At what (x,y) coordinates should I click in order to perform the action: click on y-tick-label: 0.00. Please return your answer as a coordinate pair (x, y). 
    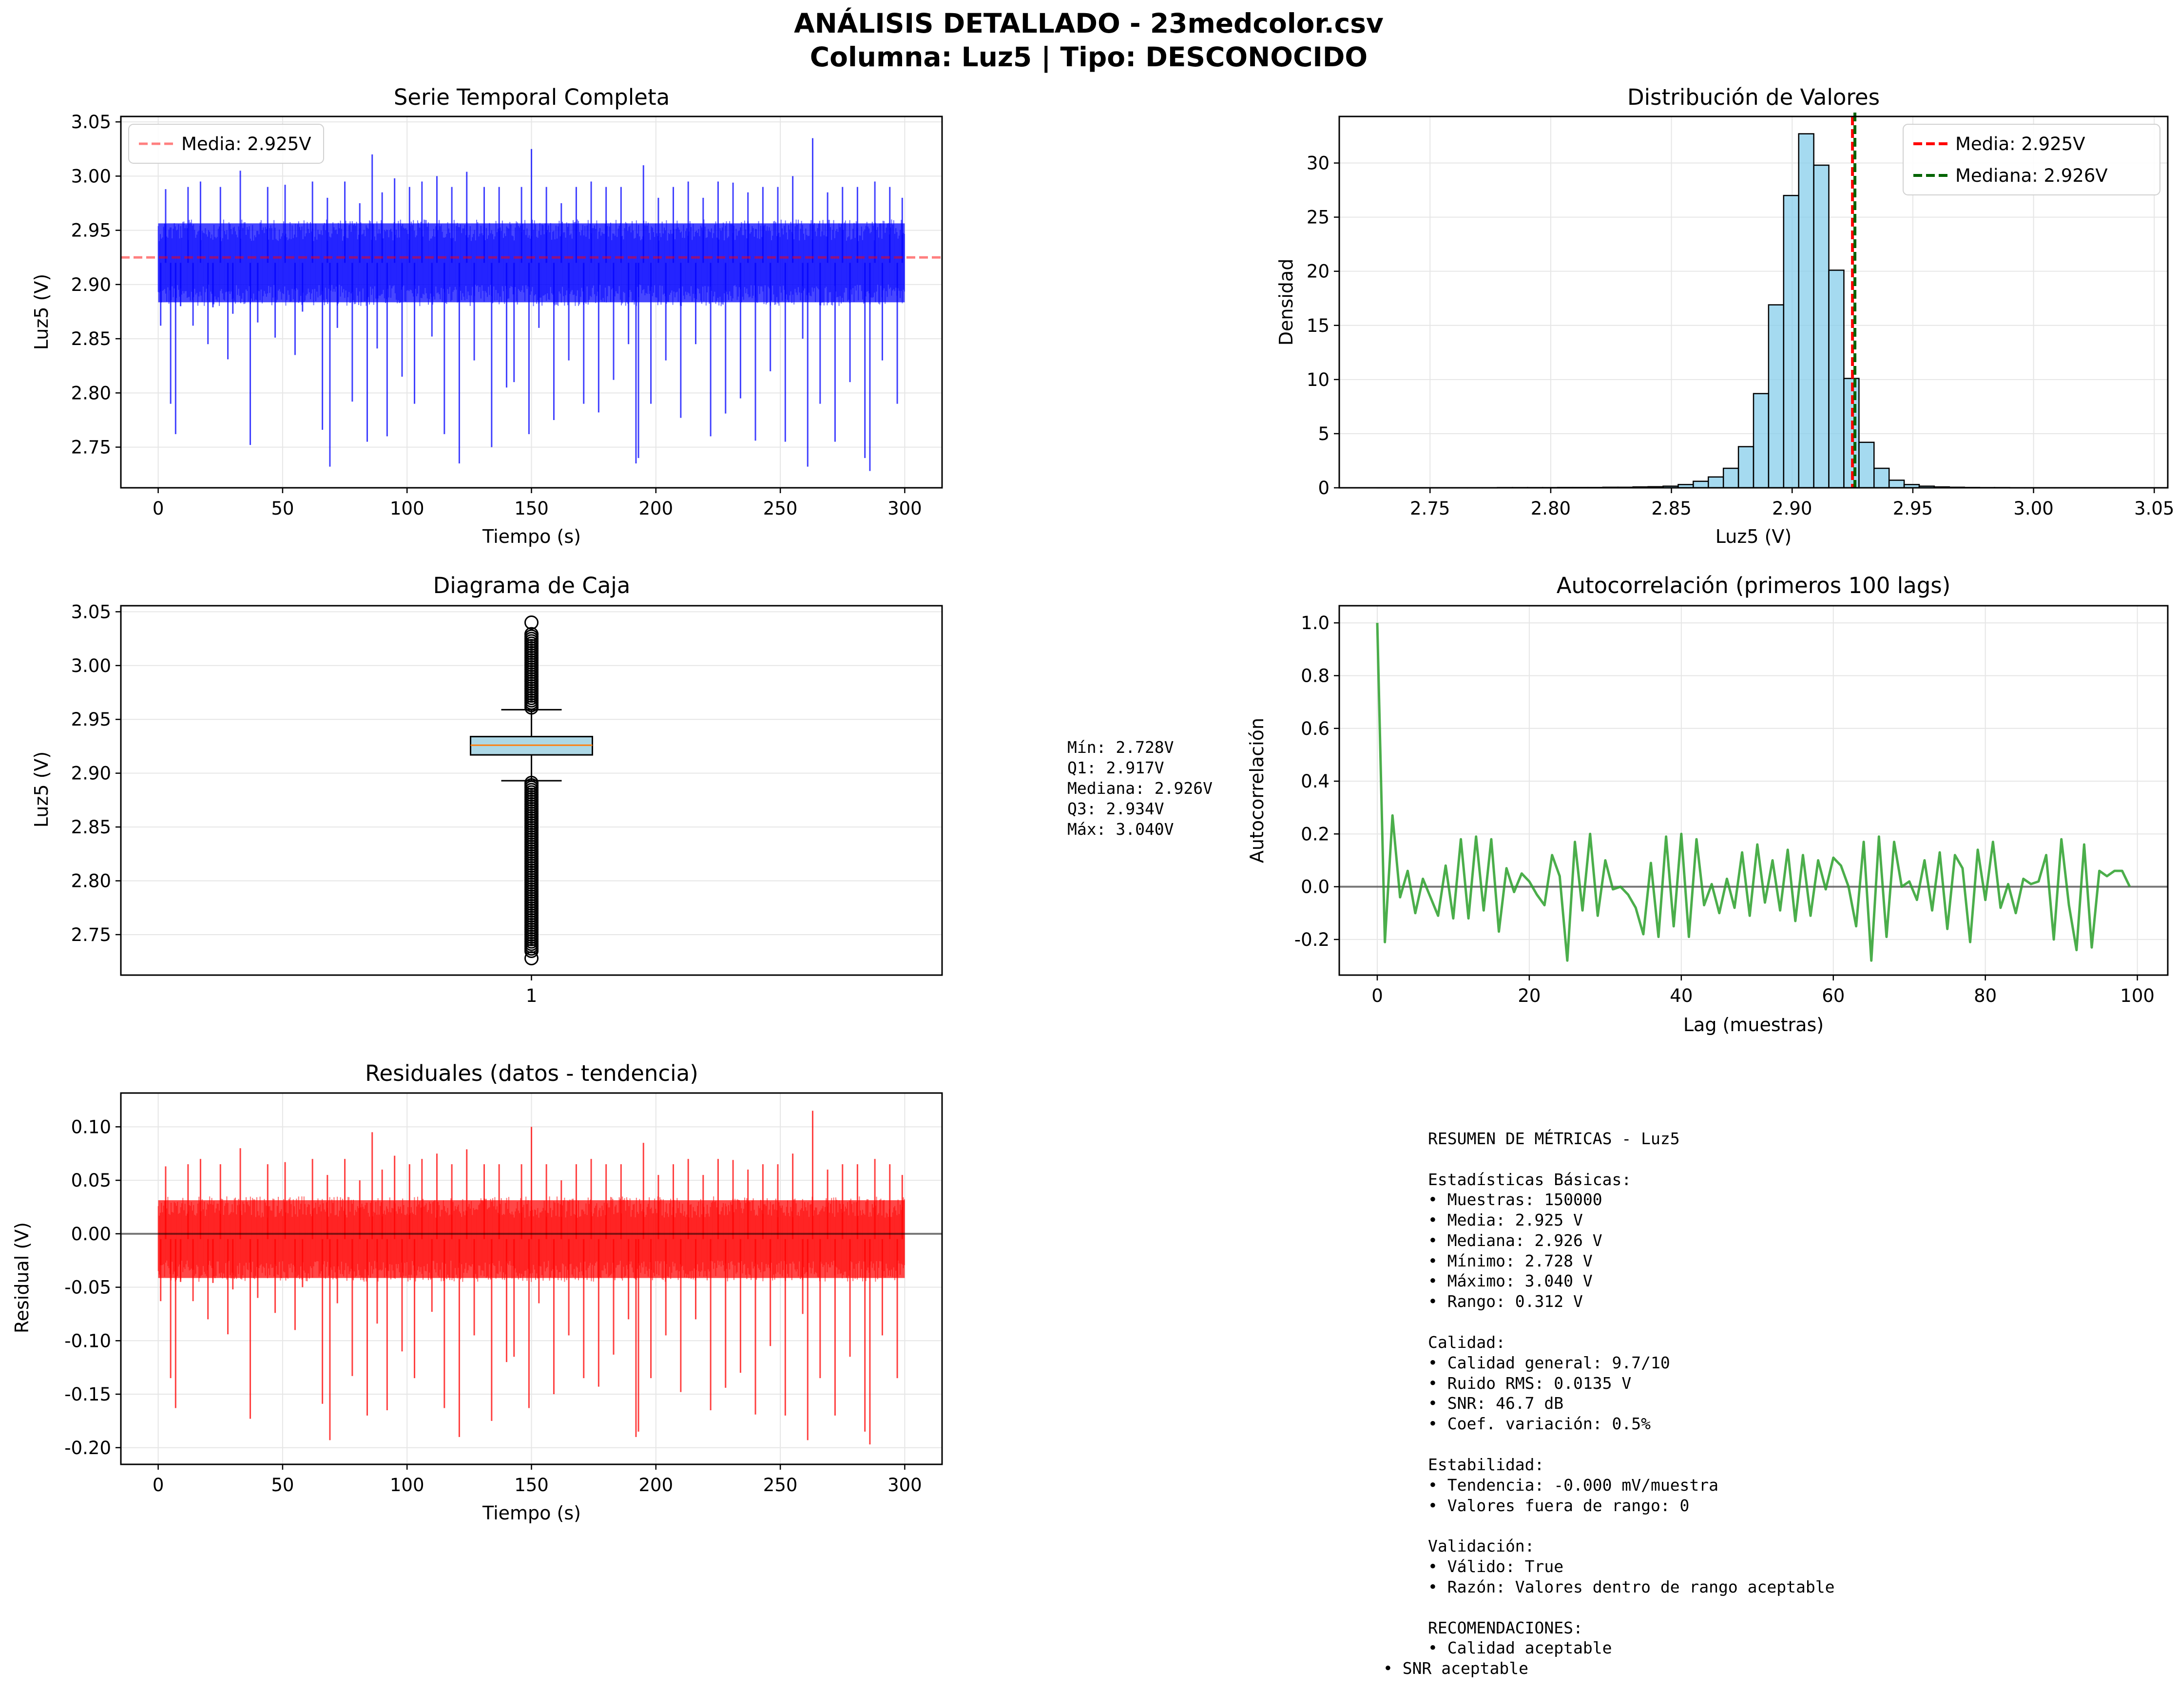
    Looking at the image, I should click on (91, 1234).